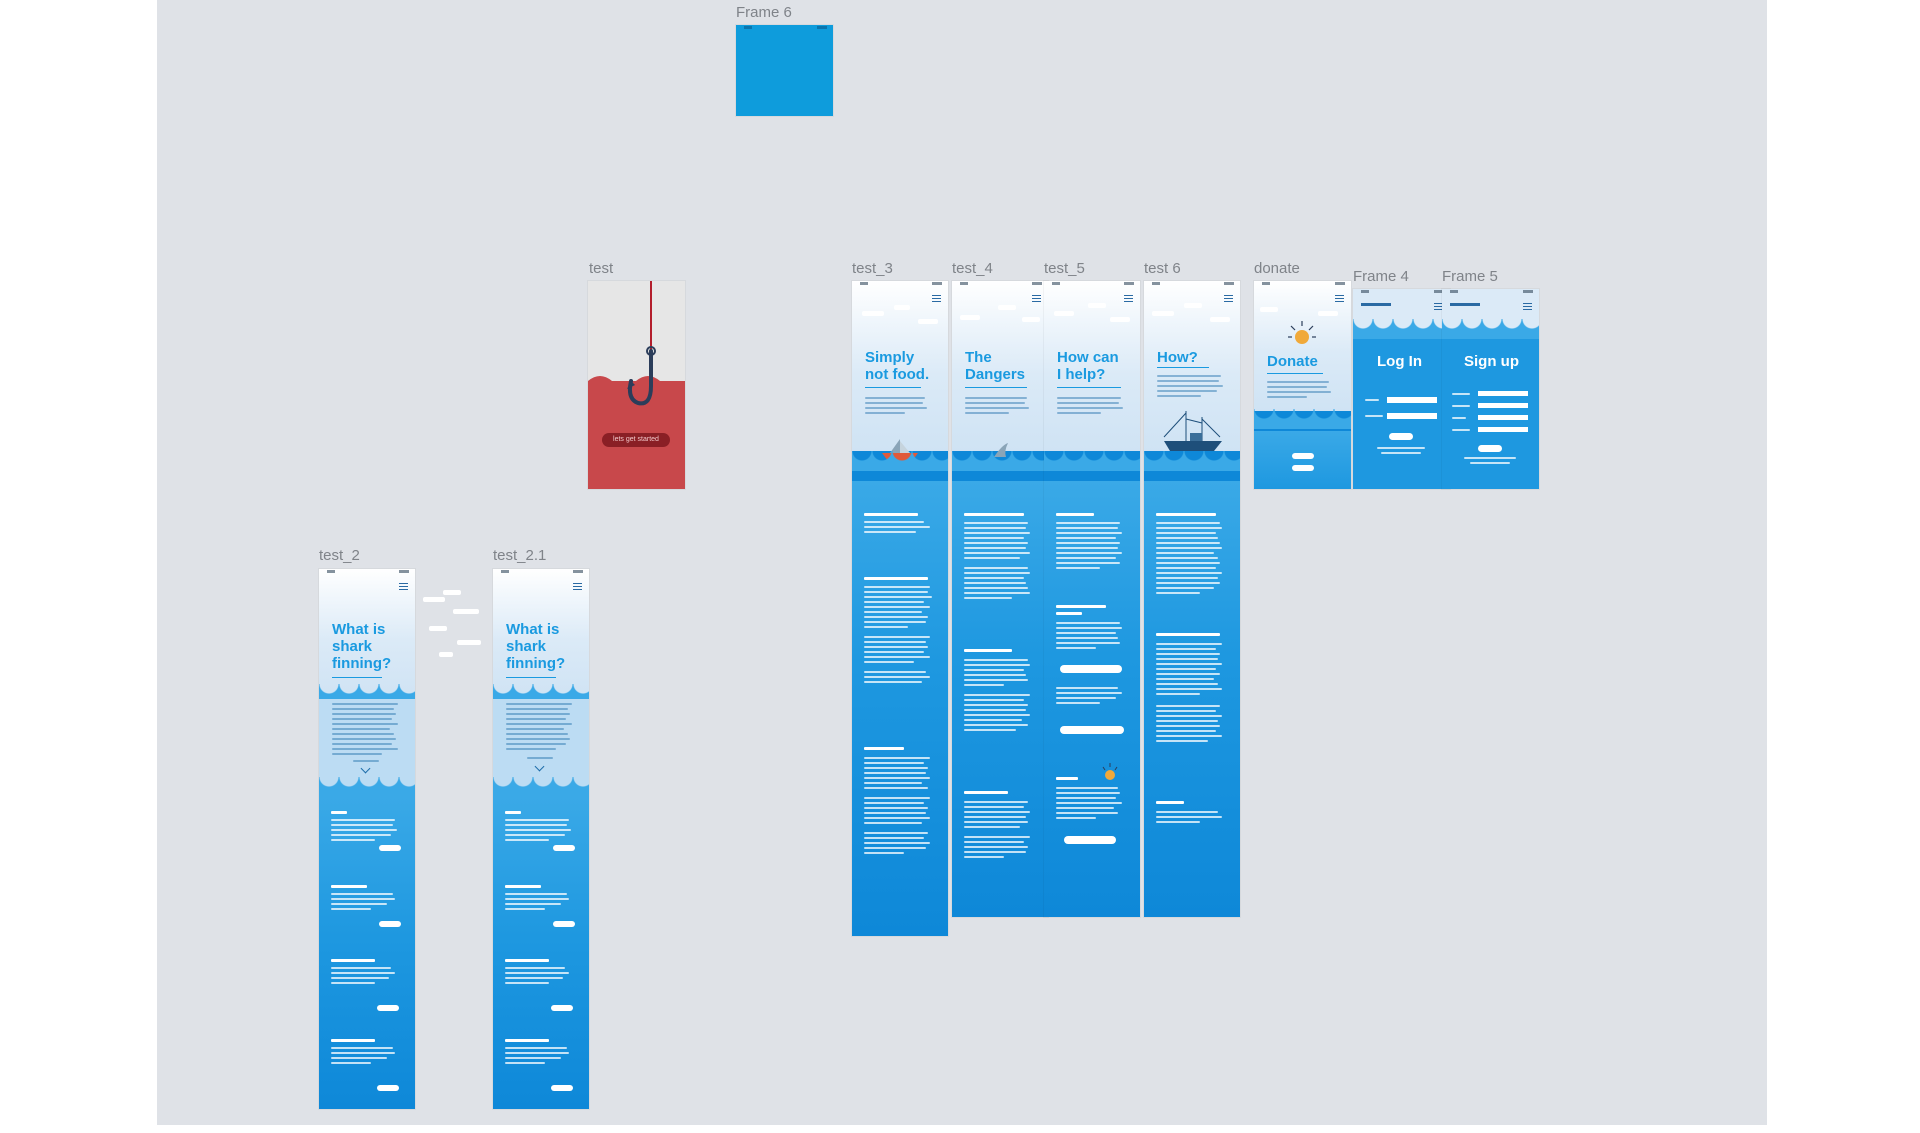  I want to click on last-name-field, so click(1503, 405).